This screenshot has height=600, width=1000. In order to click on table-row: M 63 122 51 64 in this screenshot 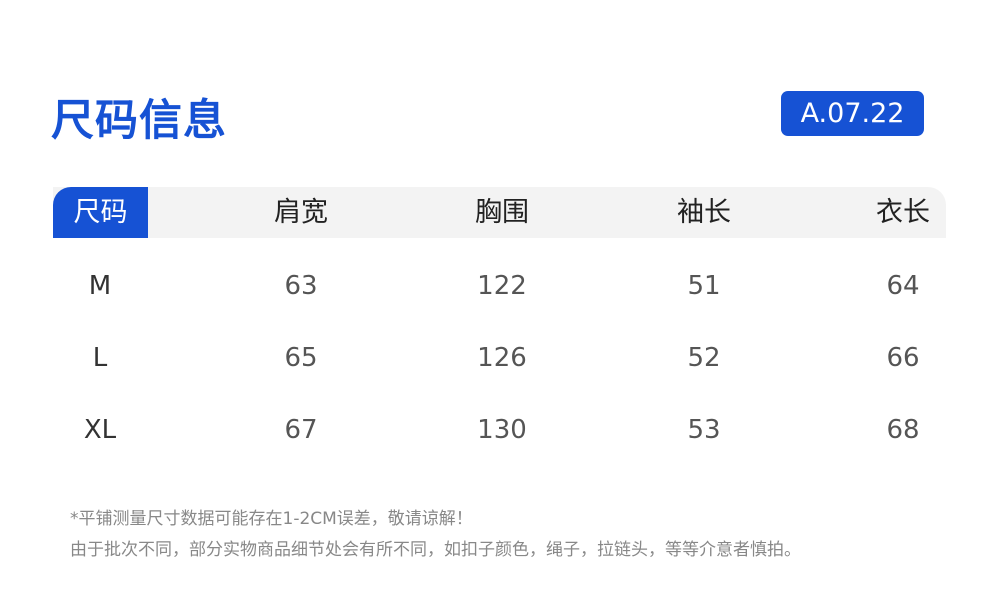, I will do `click(500, 286)`.